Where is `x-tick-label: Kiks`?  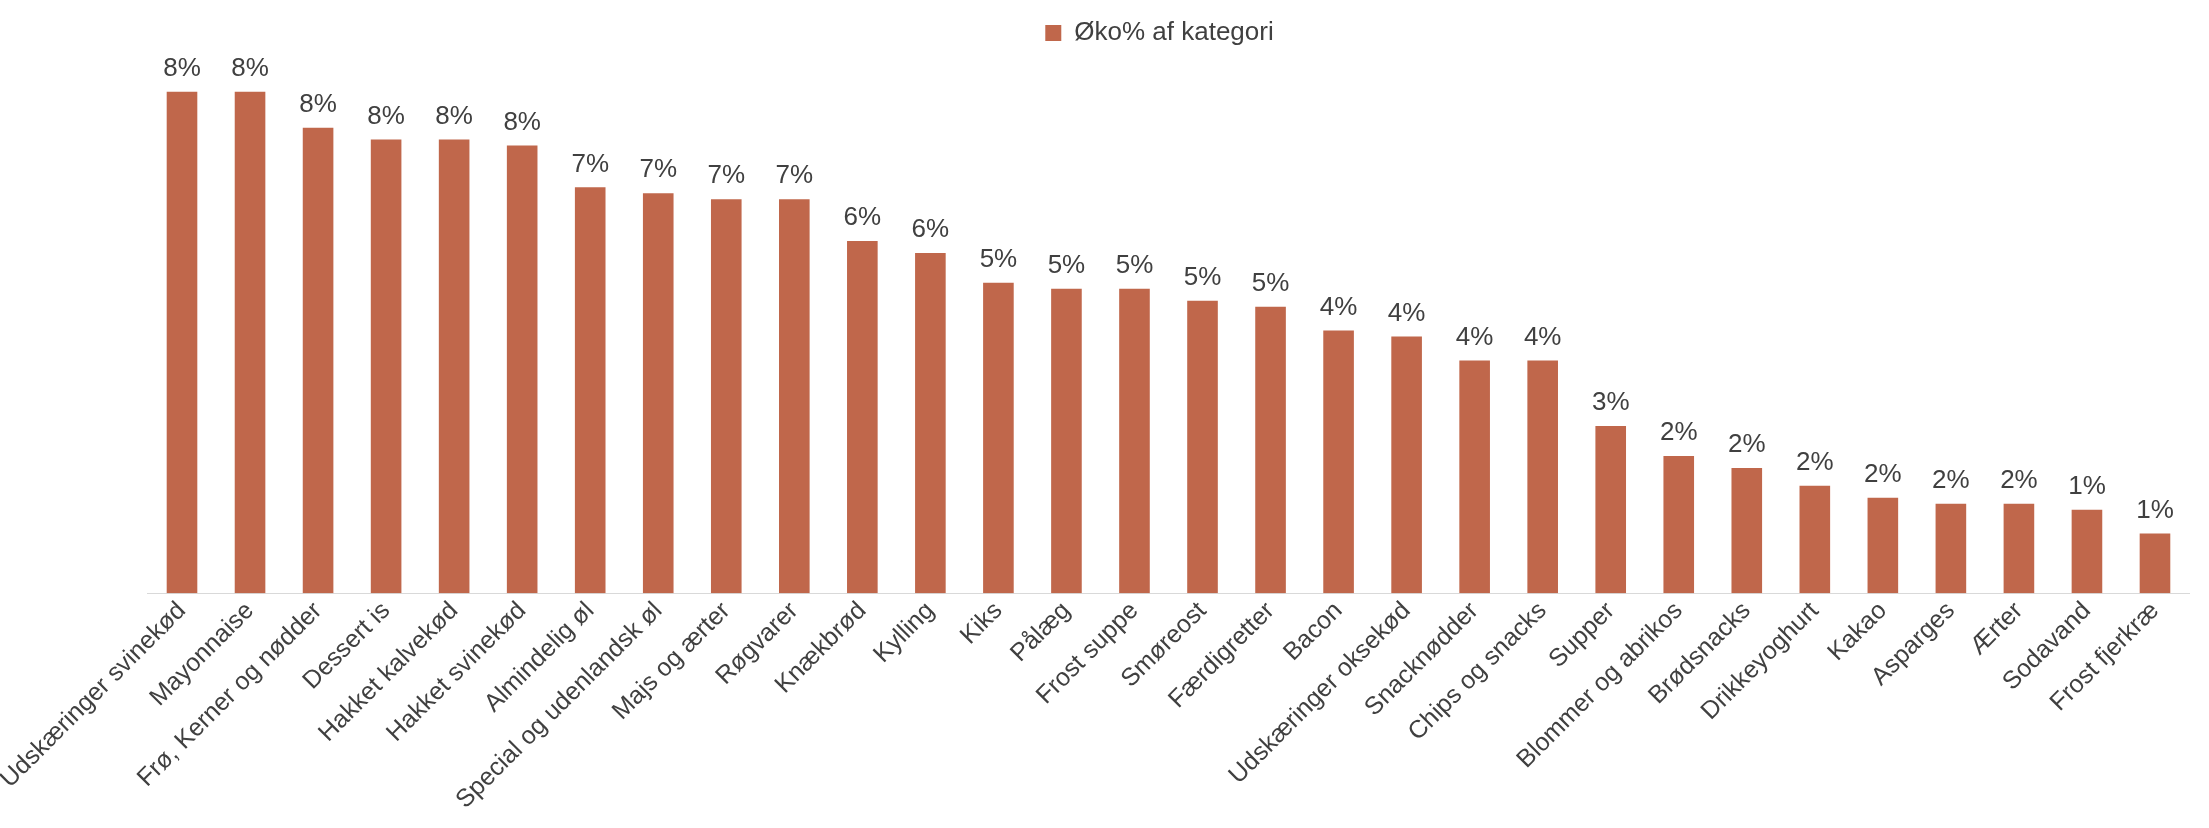 x-tick-label: Kiks is located at coordinates (980, 622).